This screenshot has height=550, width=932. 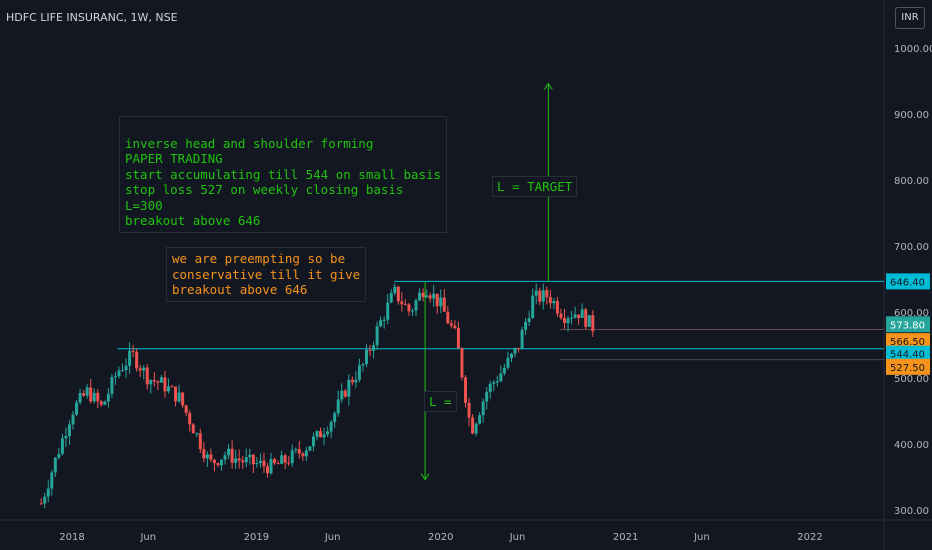 I want to click on y-tick-label: 700.00, so click(x=911, y=247).